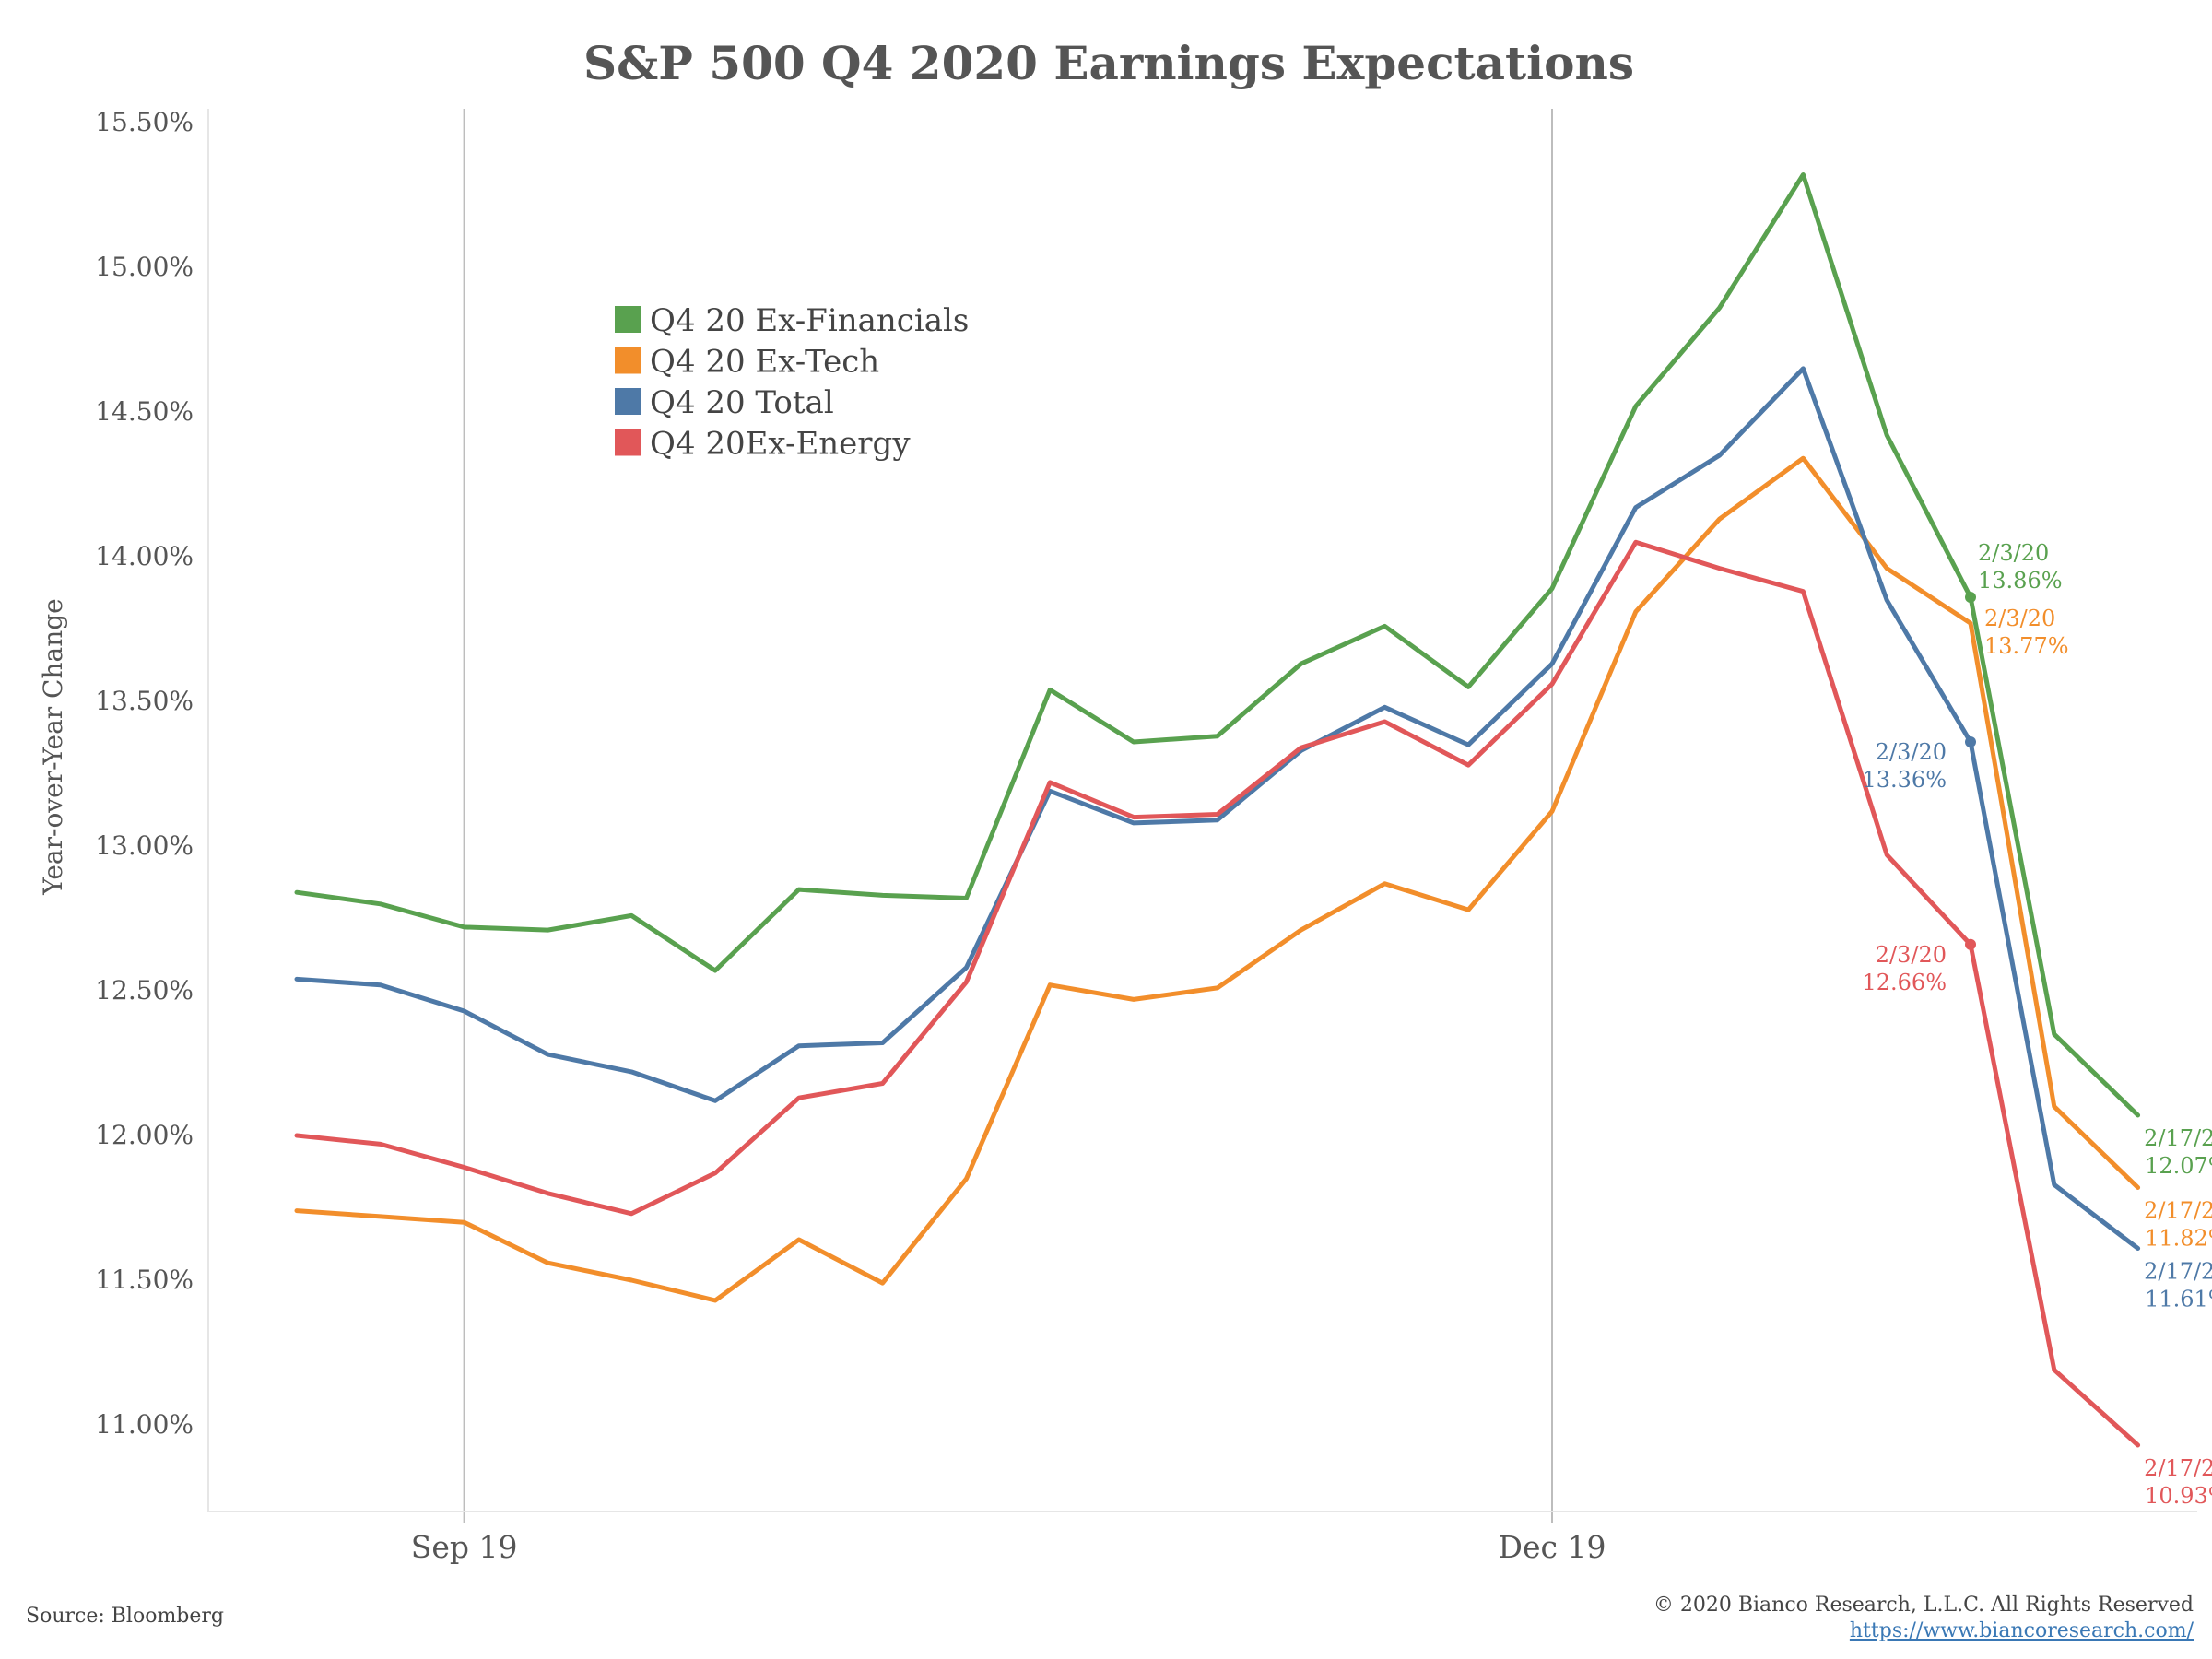 The height and width of the screenshot is (1659, 2212). I want to click on legend-label: Q4 20 Ex-Financials, so click(809, 320).